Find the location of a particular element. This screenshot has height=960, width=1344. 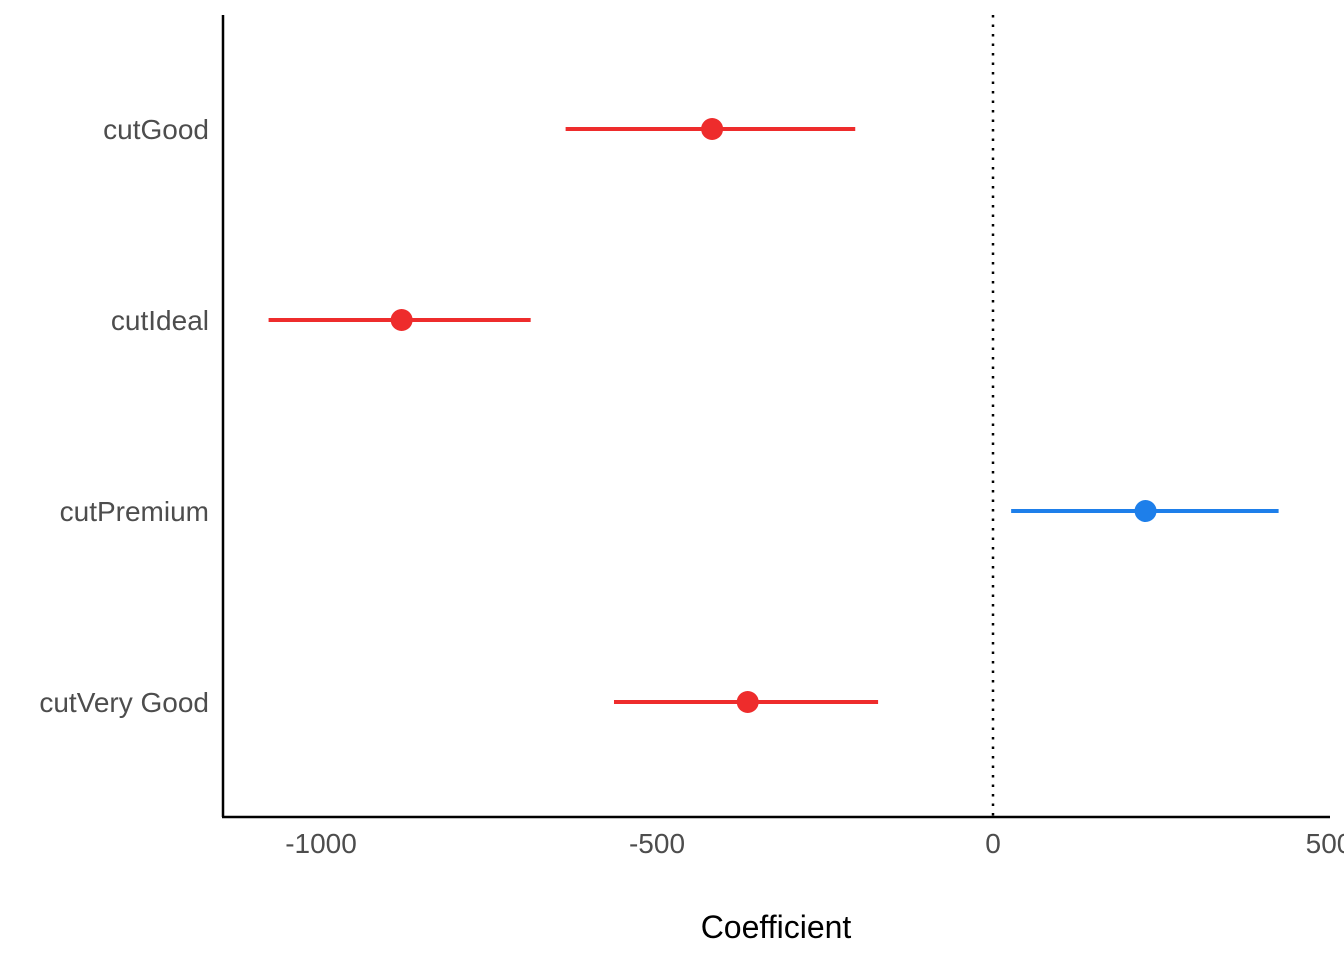

x-tick-label: -1000 is located at coordinates (321, 843).